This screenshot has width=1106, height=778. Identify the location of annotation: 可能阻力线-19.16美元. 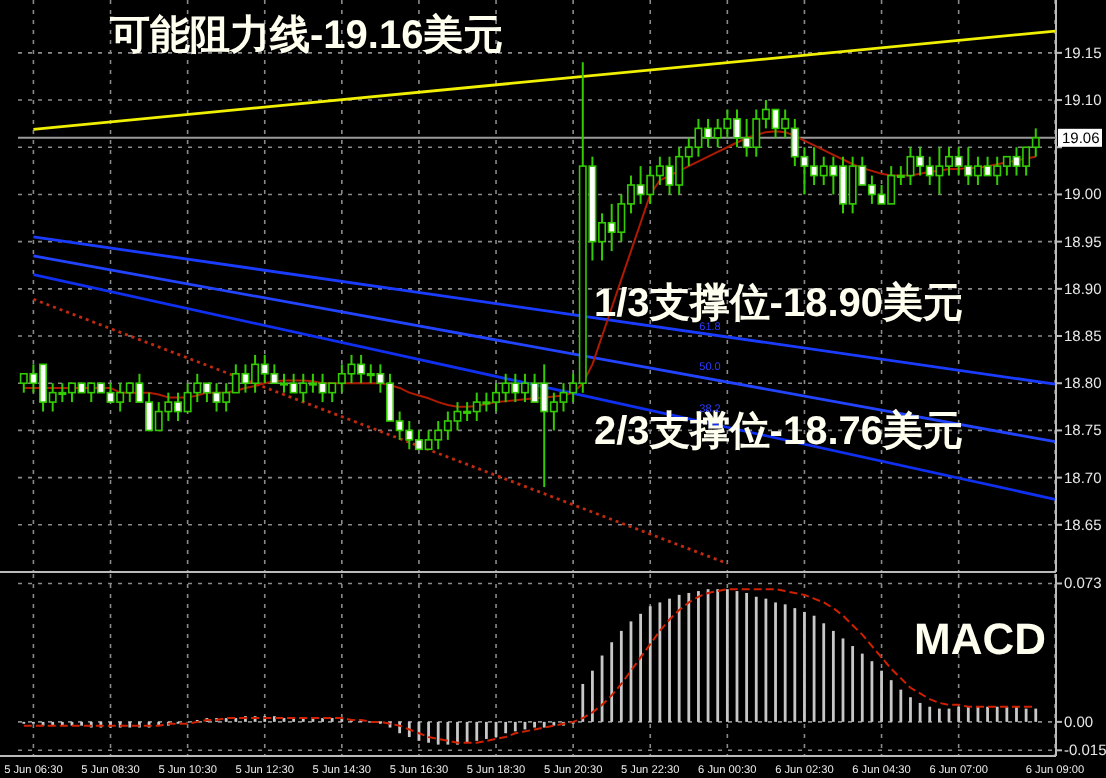
(306, 35).